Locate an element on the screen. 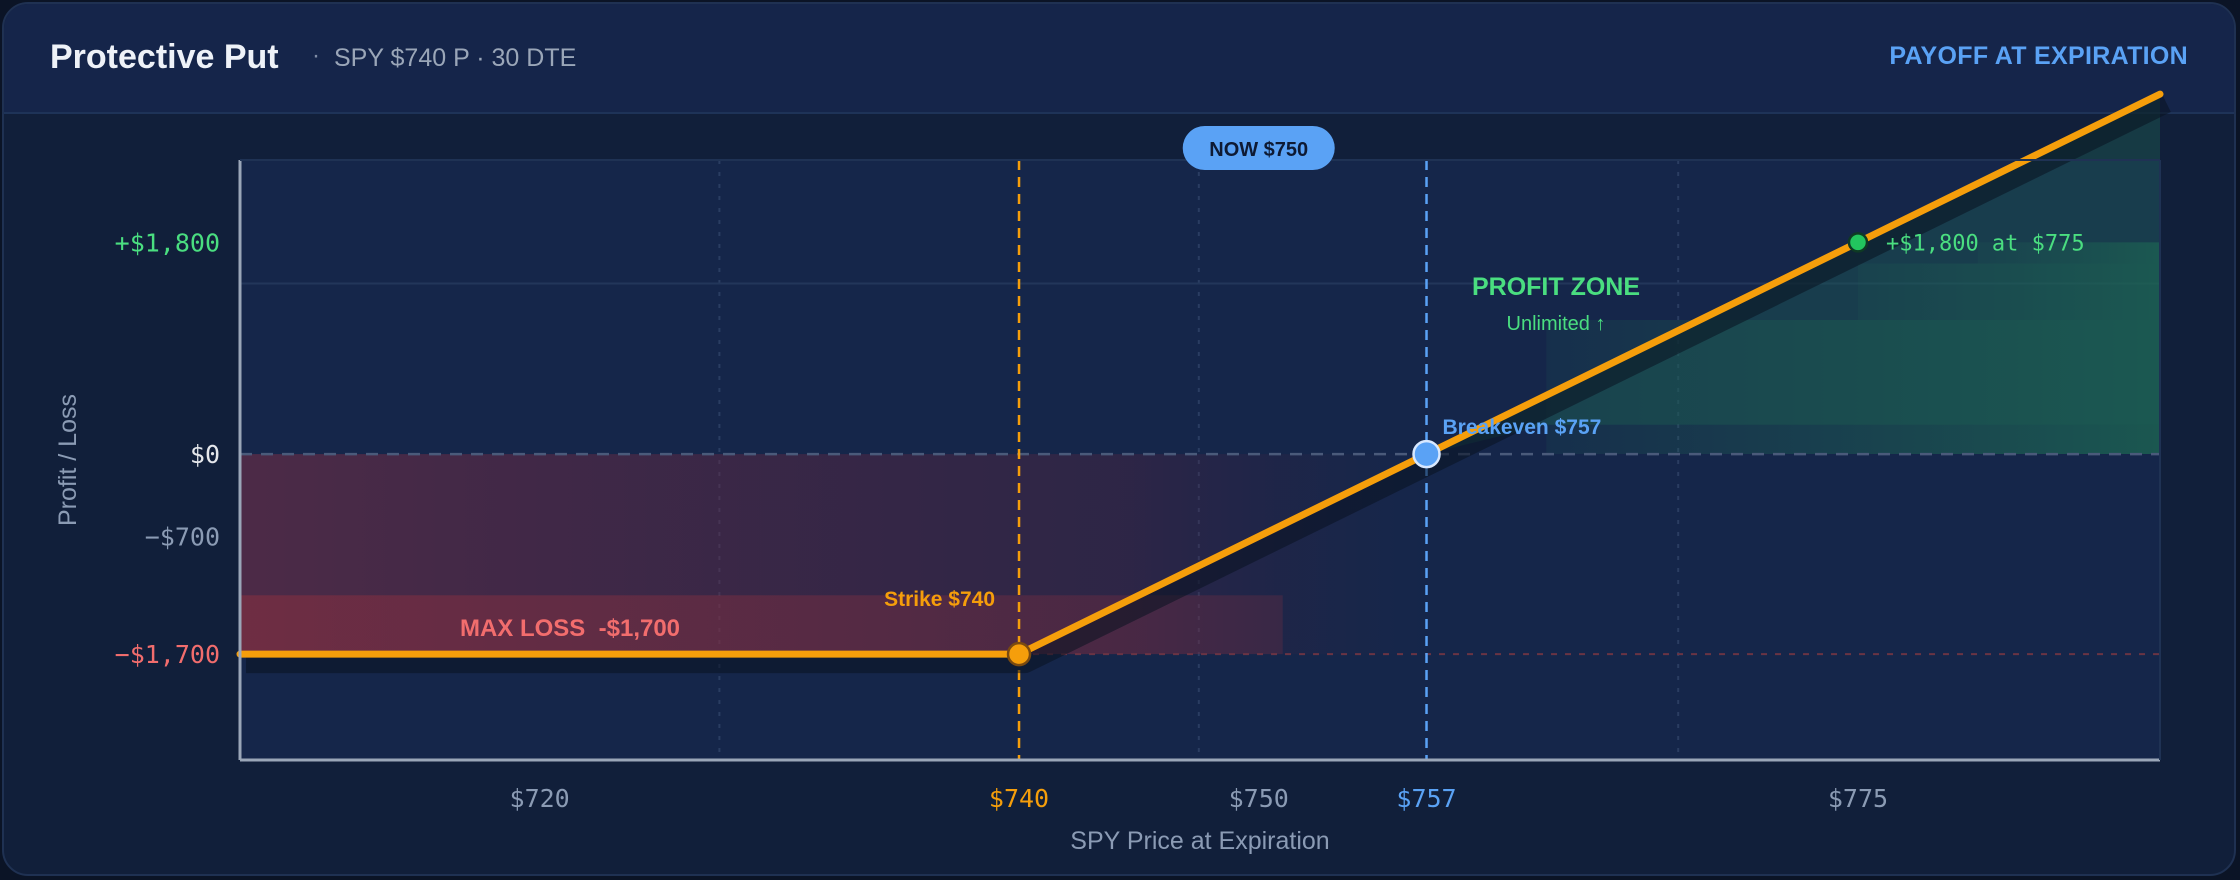 This screenshot has width=2240, height=880. breakeven-point is located at coordinates (1426, 454).